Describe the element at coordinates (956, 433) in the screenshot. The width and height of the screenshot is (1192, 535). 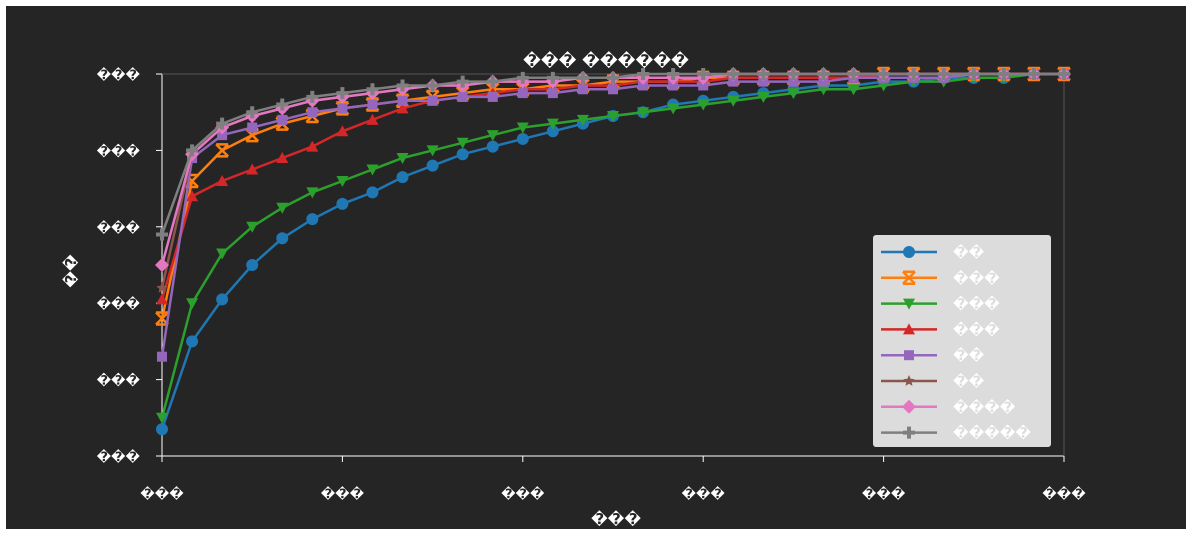
I see `legend-entry: �����` at that location.